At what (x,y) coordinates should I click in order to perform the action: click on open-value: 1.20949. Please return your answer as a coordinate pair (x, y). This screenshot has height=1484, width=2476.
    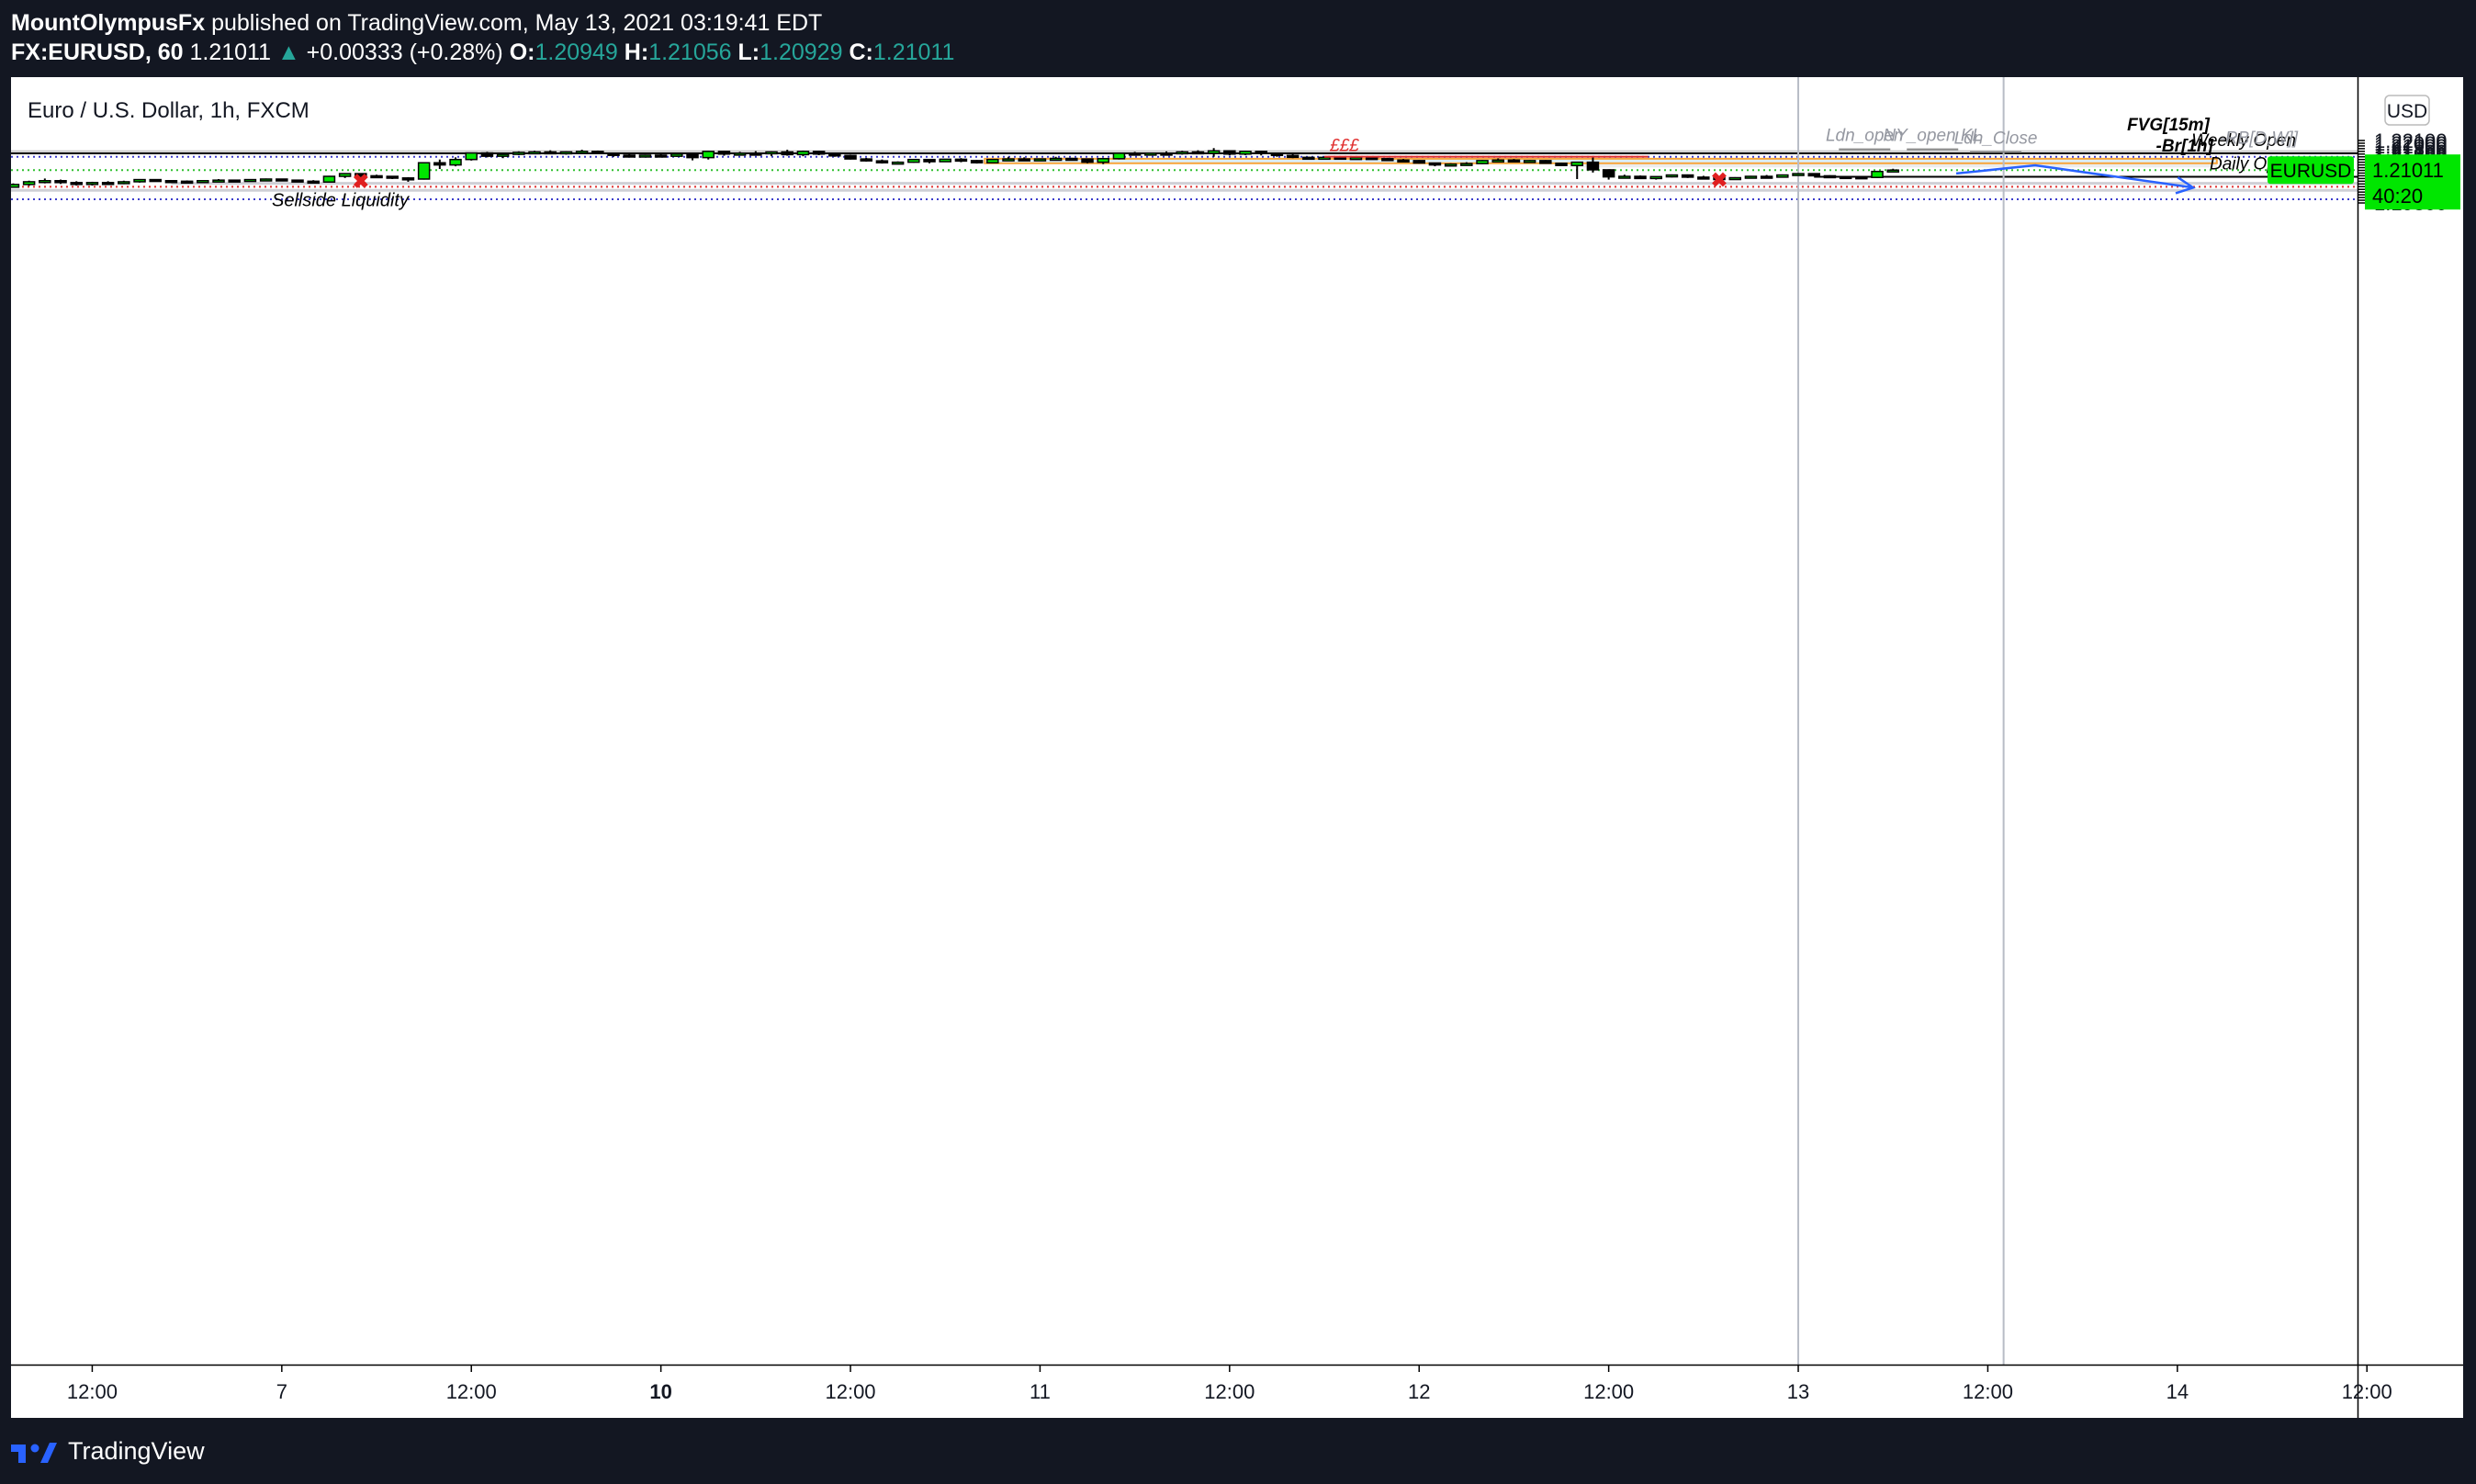
    Looking at the image, I should click on (576, 52).